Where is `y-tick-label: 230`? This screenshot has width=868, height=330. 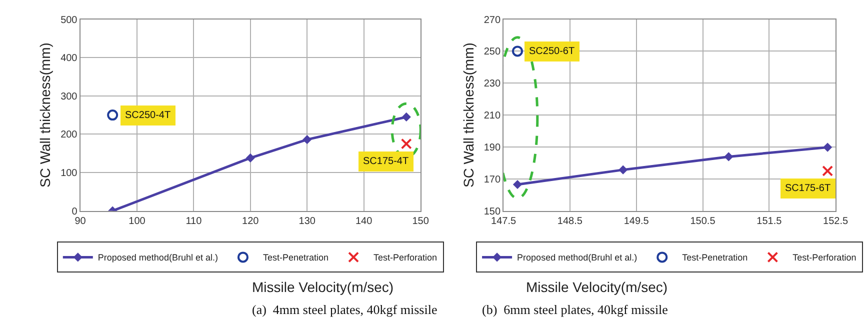 y-tick-label: 230 is located at coordinates (492, 84).